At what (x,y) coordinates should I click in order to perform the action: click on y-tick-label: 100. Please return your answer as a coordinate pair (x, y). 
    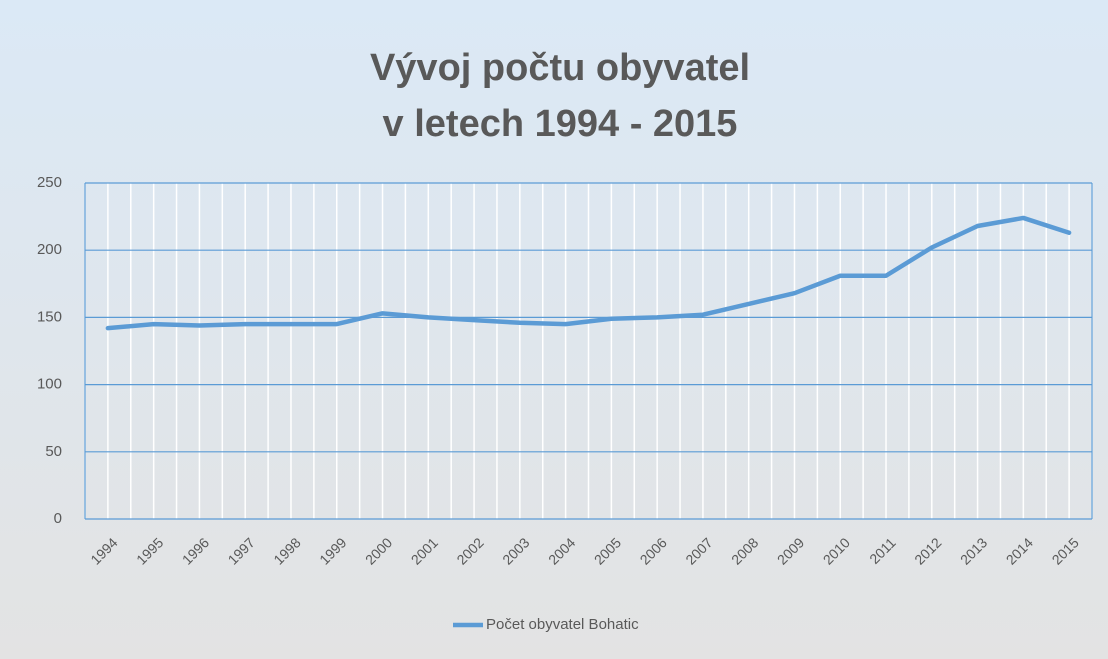
    Looking at the image, I should click on (49, 384).